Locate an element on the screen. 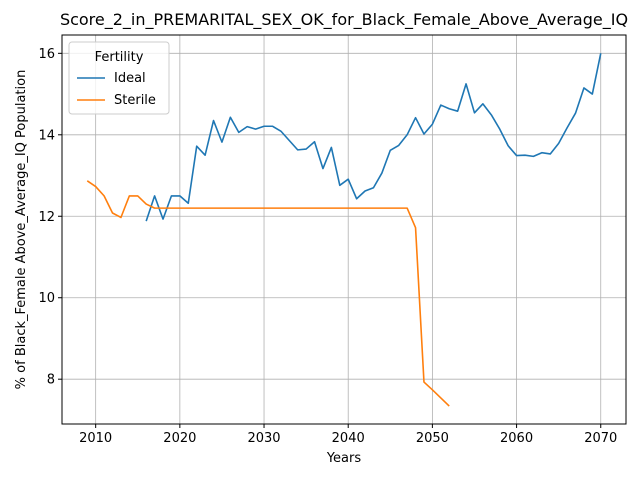 This screenshot has width=640, height=480. x-tick-label: 2040 is located at coordinates (348, 438).